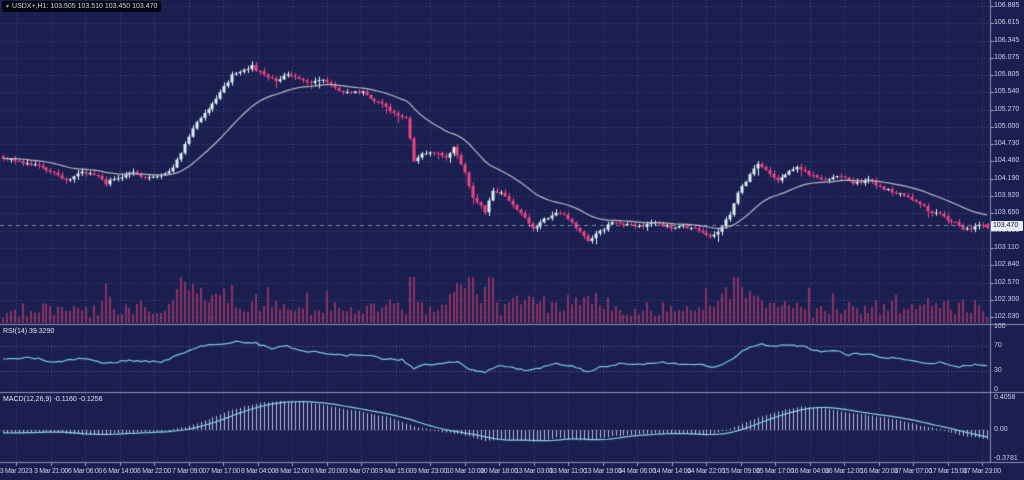  What do you see at coordinates (1006, 247) in the screenshot?
I see `price-axis-label: 103.110` at bounding box center [1006, 247].